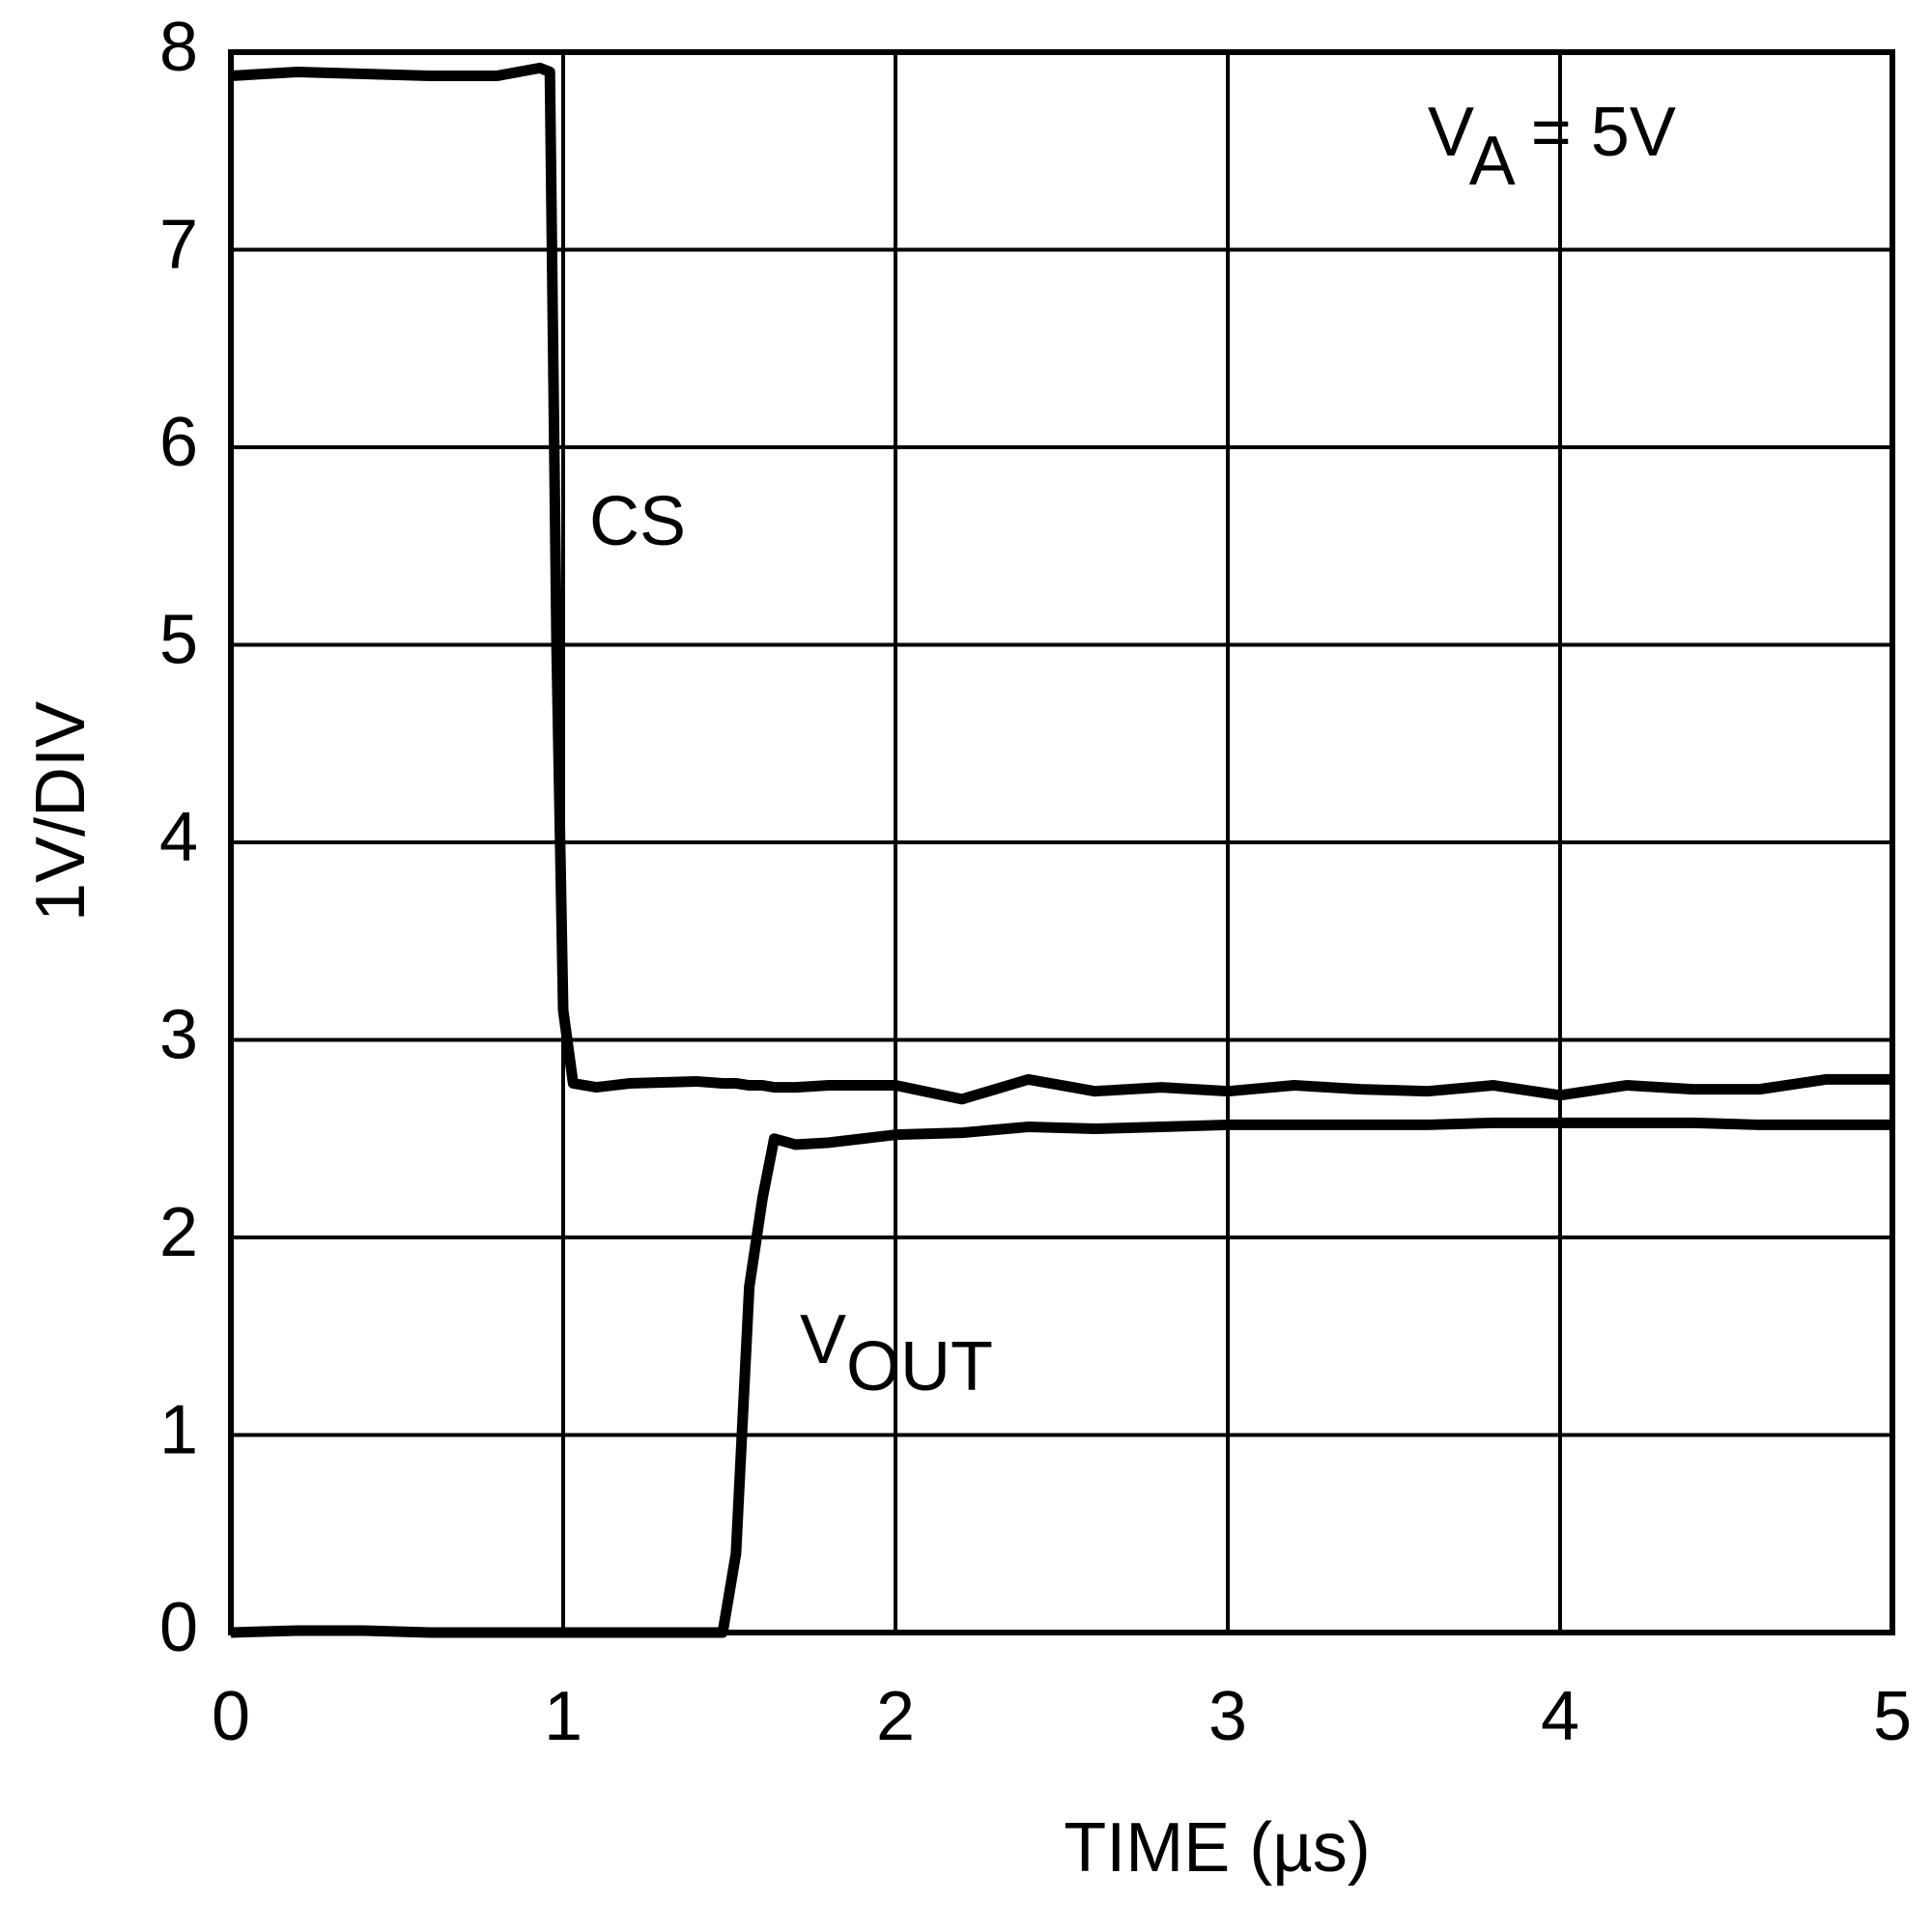 The width and height of the screenshot is (1932, 1932). I want to click on y-tick-label: 8, so click(178, 47).